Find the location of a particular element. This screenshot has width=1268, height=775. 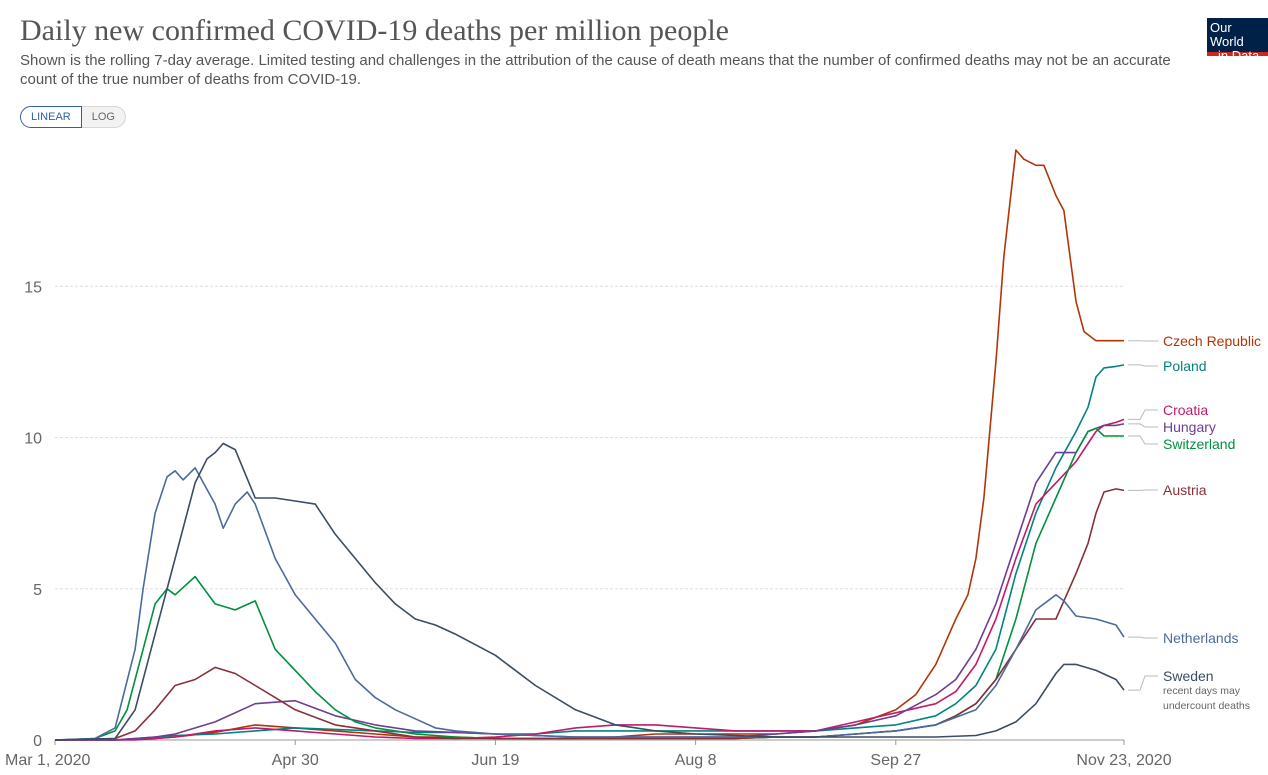

series-label: Austria is located at coordinates (1185, 490).